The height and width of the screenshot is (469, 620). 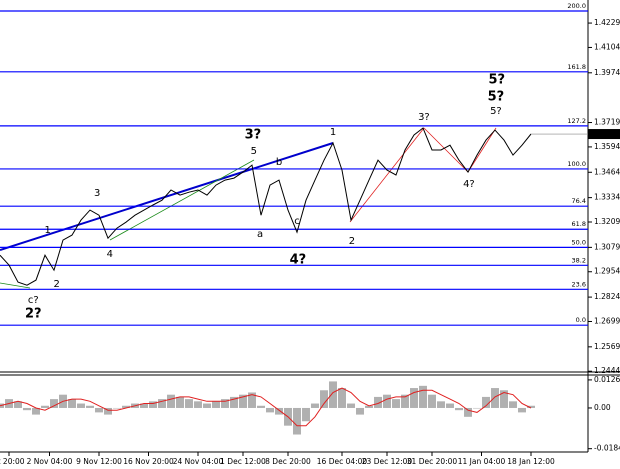 What do you see at coordinates (110, 254) in the screenshot?
I see `wave-label: 4` at bounding box center [110, 254].